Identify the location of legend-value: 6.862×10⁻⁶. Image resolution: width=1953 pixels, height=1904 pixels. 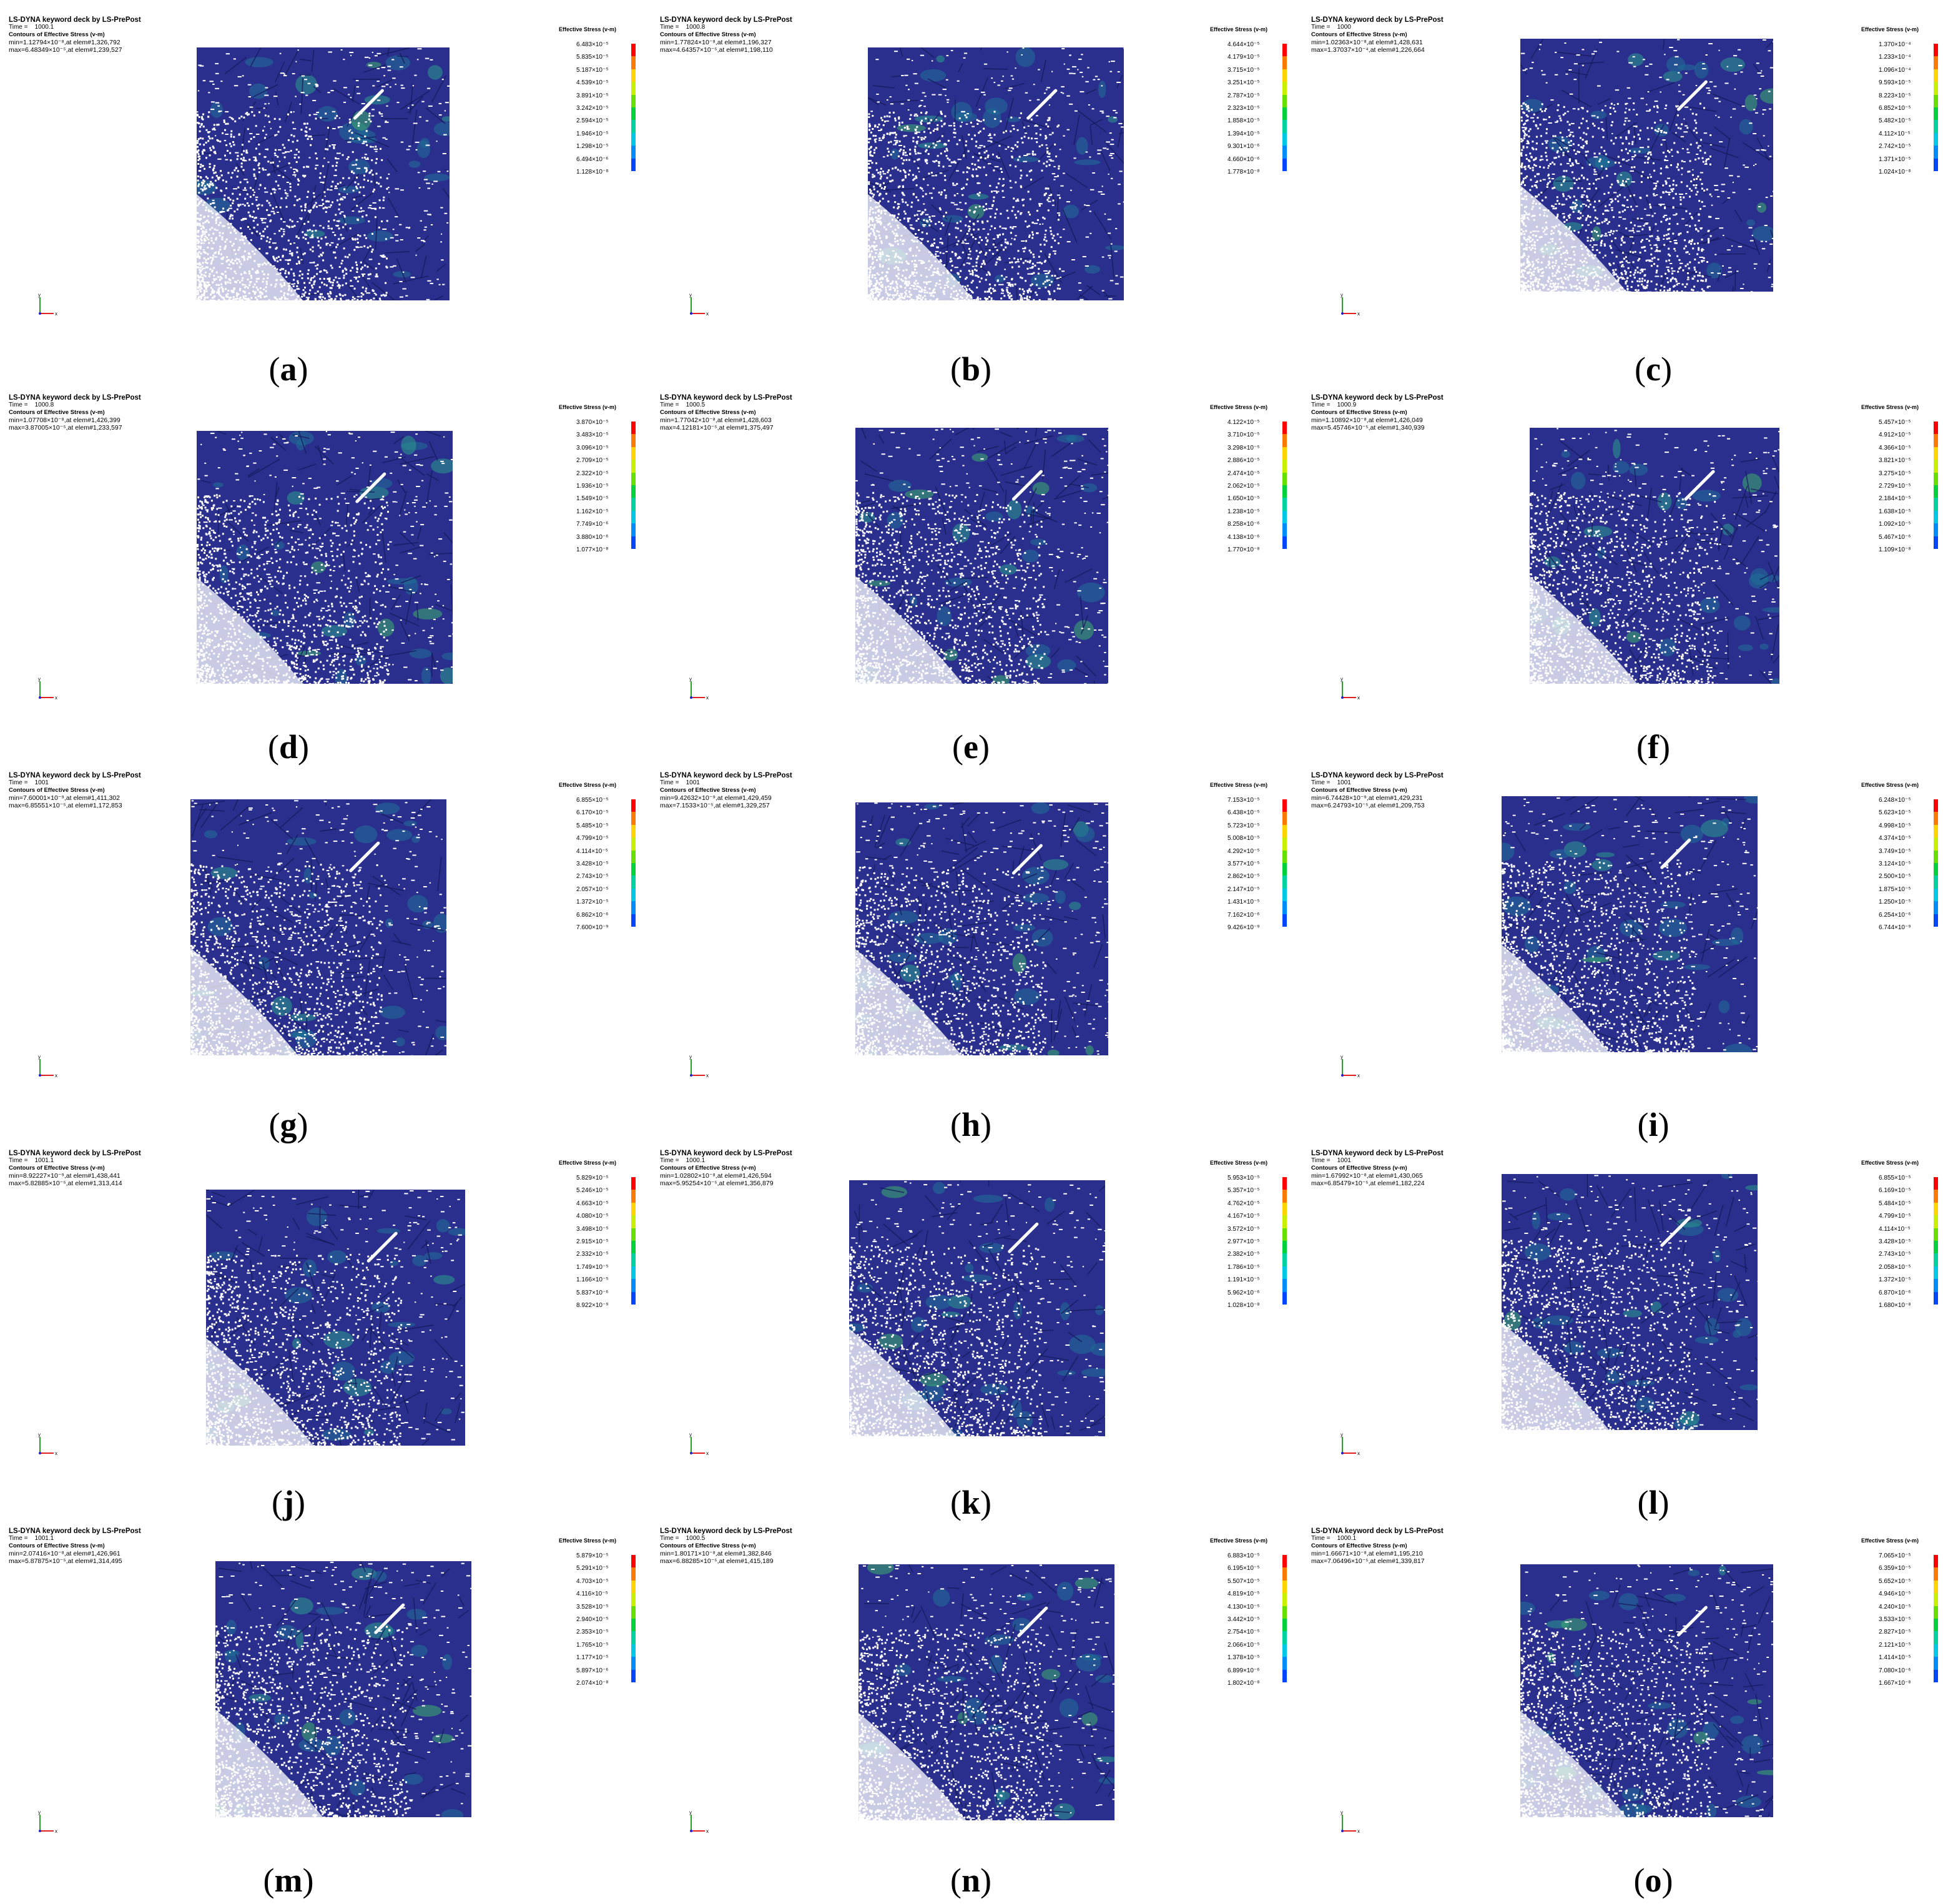
(592, 916).